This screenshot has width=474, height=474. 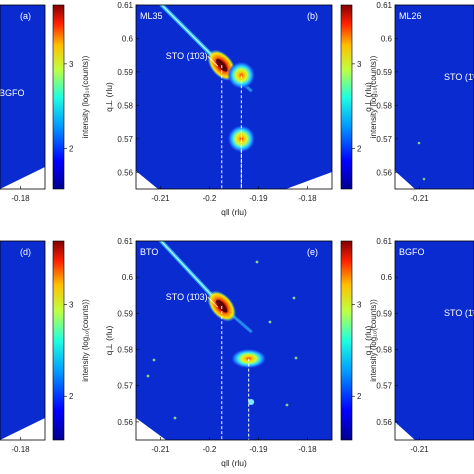 What do you see at coordinates (25, 16) in the screenshot?
I see `panel-letter: (a)` at bounding box center [25, 16].